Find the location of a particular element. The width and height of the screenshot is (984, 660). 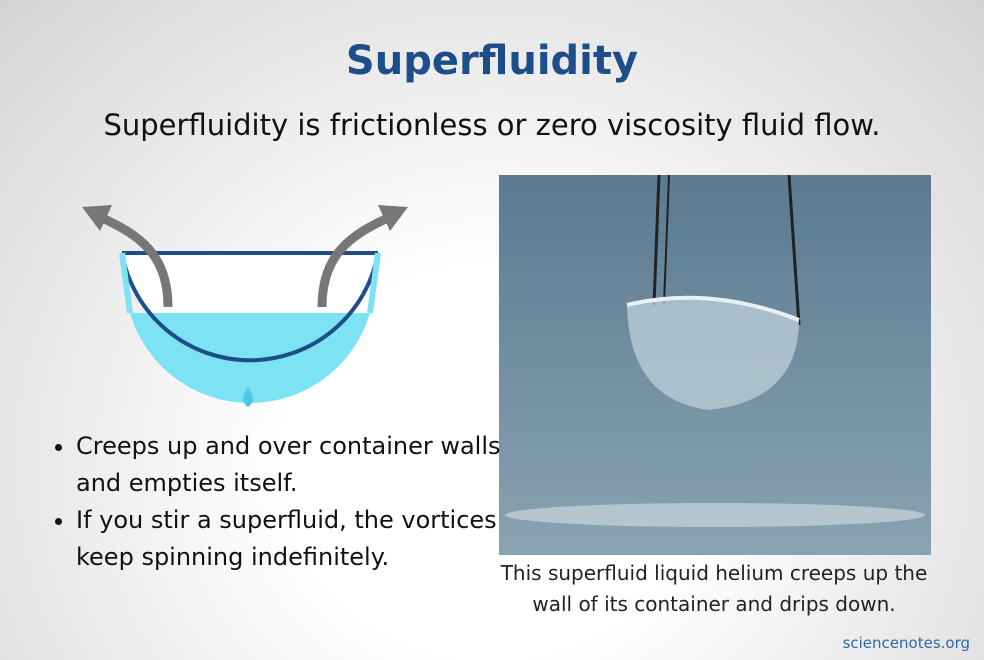

credit: sciencenotes.org is located at coordinates (906, 643).